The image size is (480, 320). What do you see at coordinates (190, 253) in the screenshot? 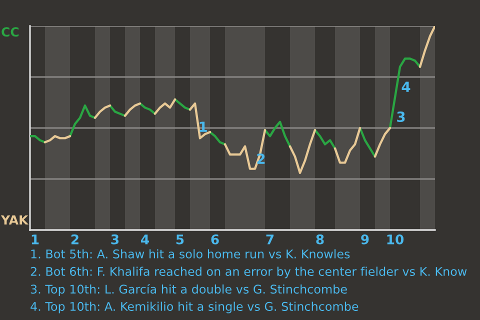
I see `text: 1. Bot 5th: A. Shaw hit a solo home run vs K. Knowles` at bounding box center [190, 253].